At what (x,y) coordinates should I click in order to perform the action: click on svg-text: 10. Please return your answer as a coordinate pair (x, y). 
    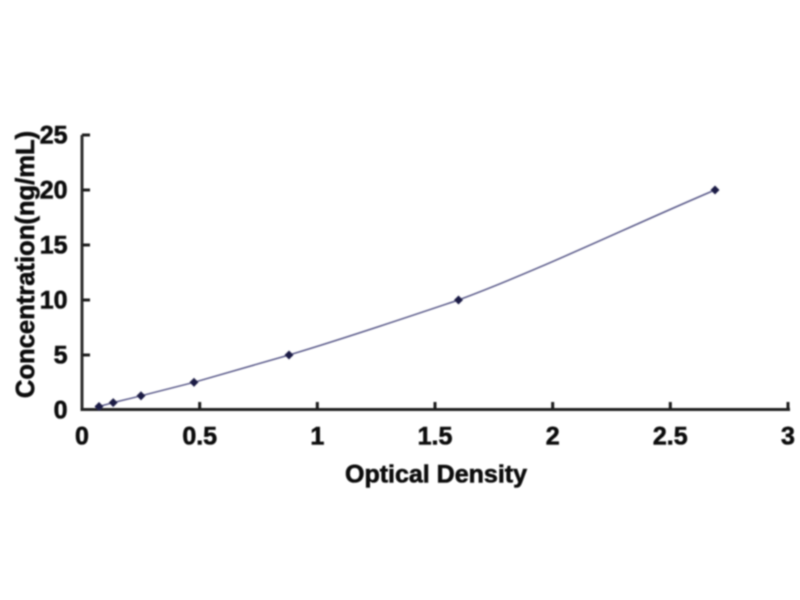
    Looking at the image, I should click on (54, 301).